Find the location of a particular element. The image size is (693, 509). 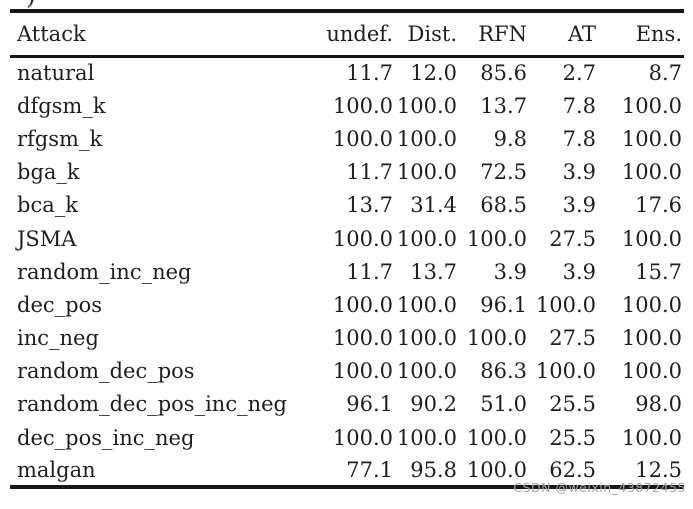

cropped-caption-mark: ) is located at coordinates (34, 4).